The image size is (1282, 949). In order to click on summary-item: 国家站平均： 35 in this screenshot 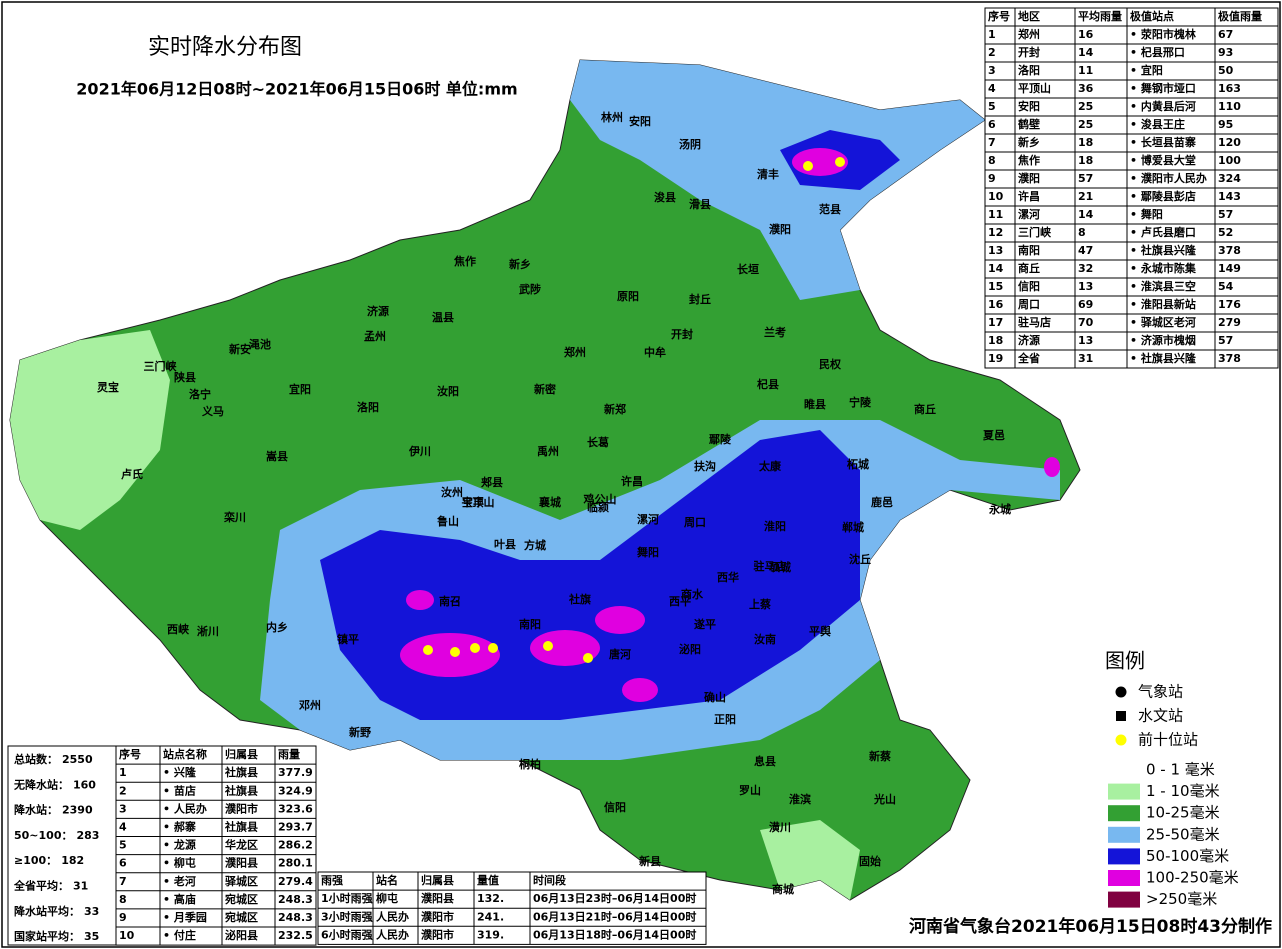, I will do `click(56, 936)`.